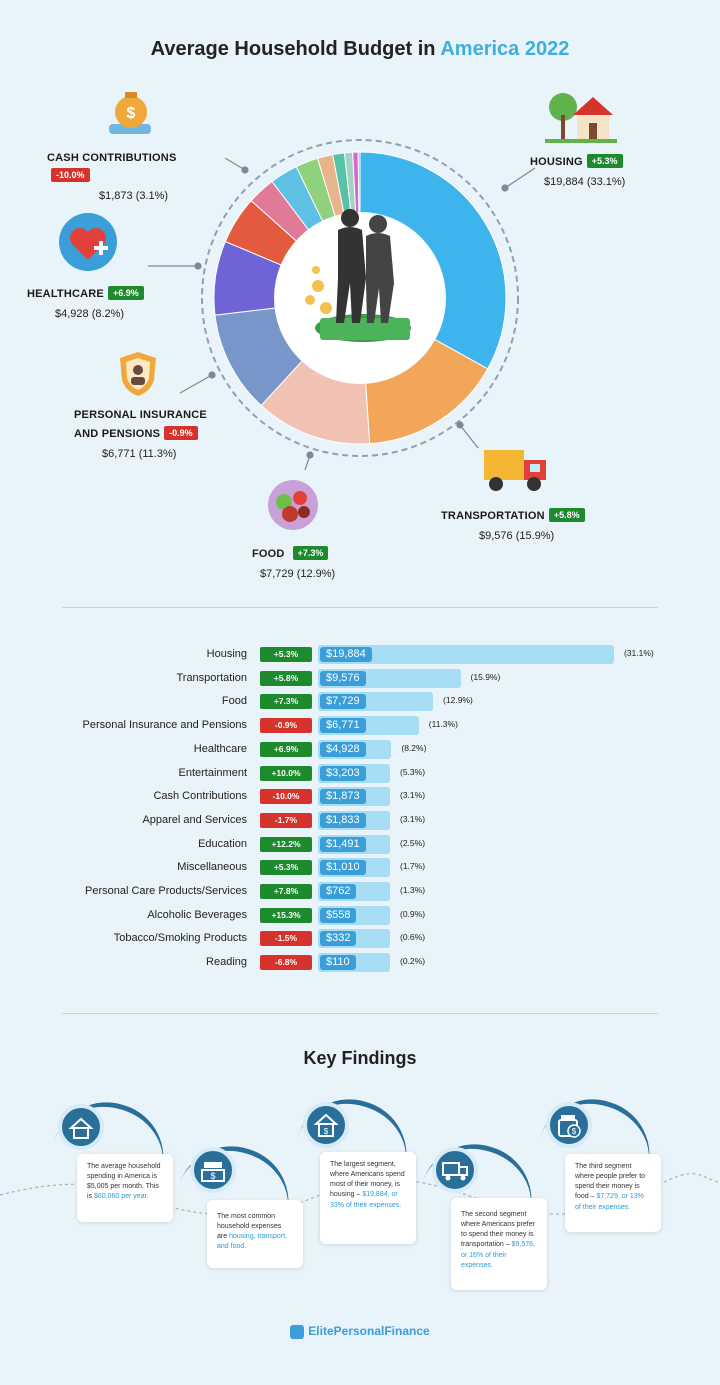 The width and height of the screenshot is (720, 1385). Describe the element at coordinates (343, 678) in the screenshot. I see `bar-value-label: $9,576` at that location.